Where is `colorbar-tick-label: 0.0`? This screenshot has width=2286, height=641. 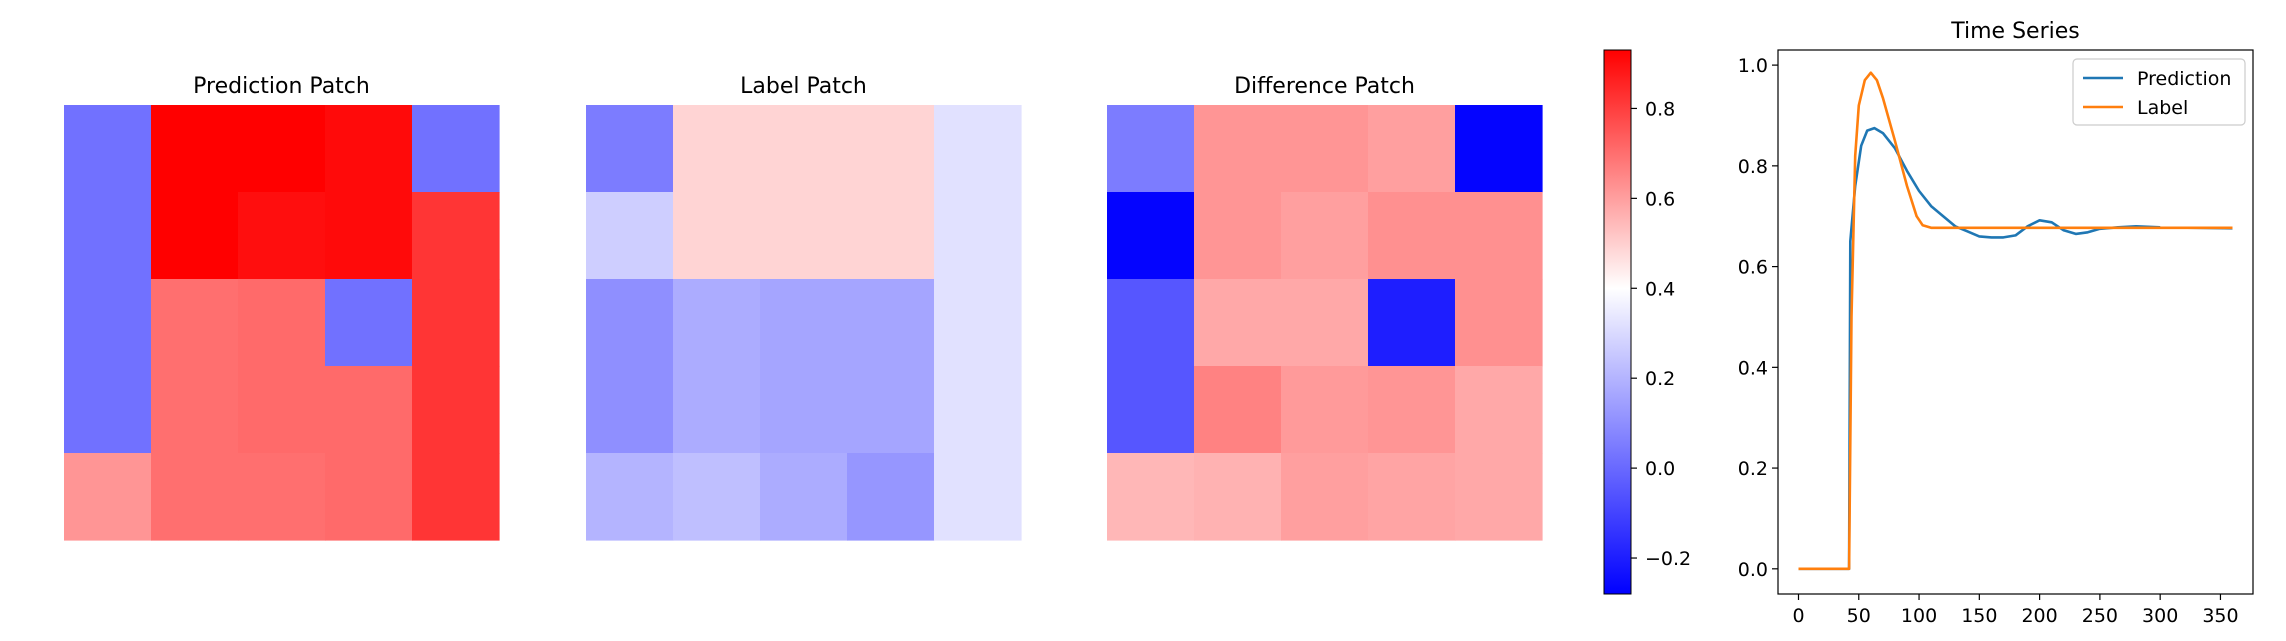
colorbar-tick-label: 0.0 is located at coordinates (1660, 469).